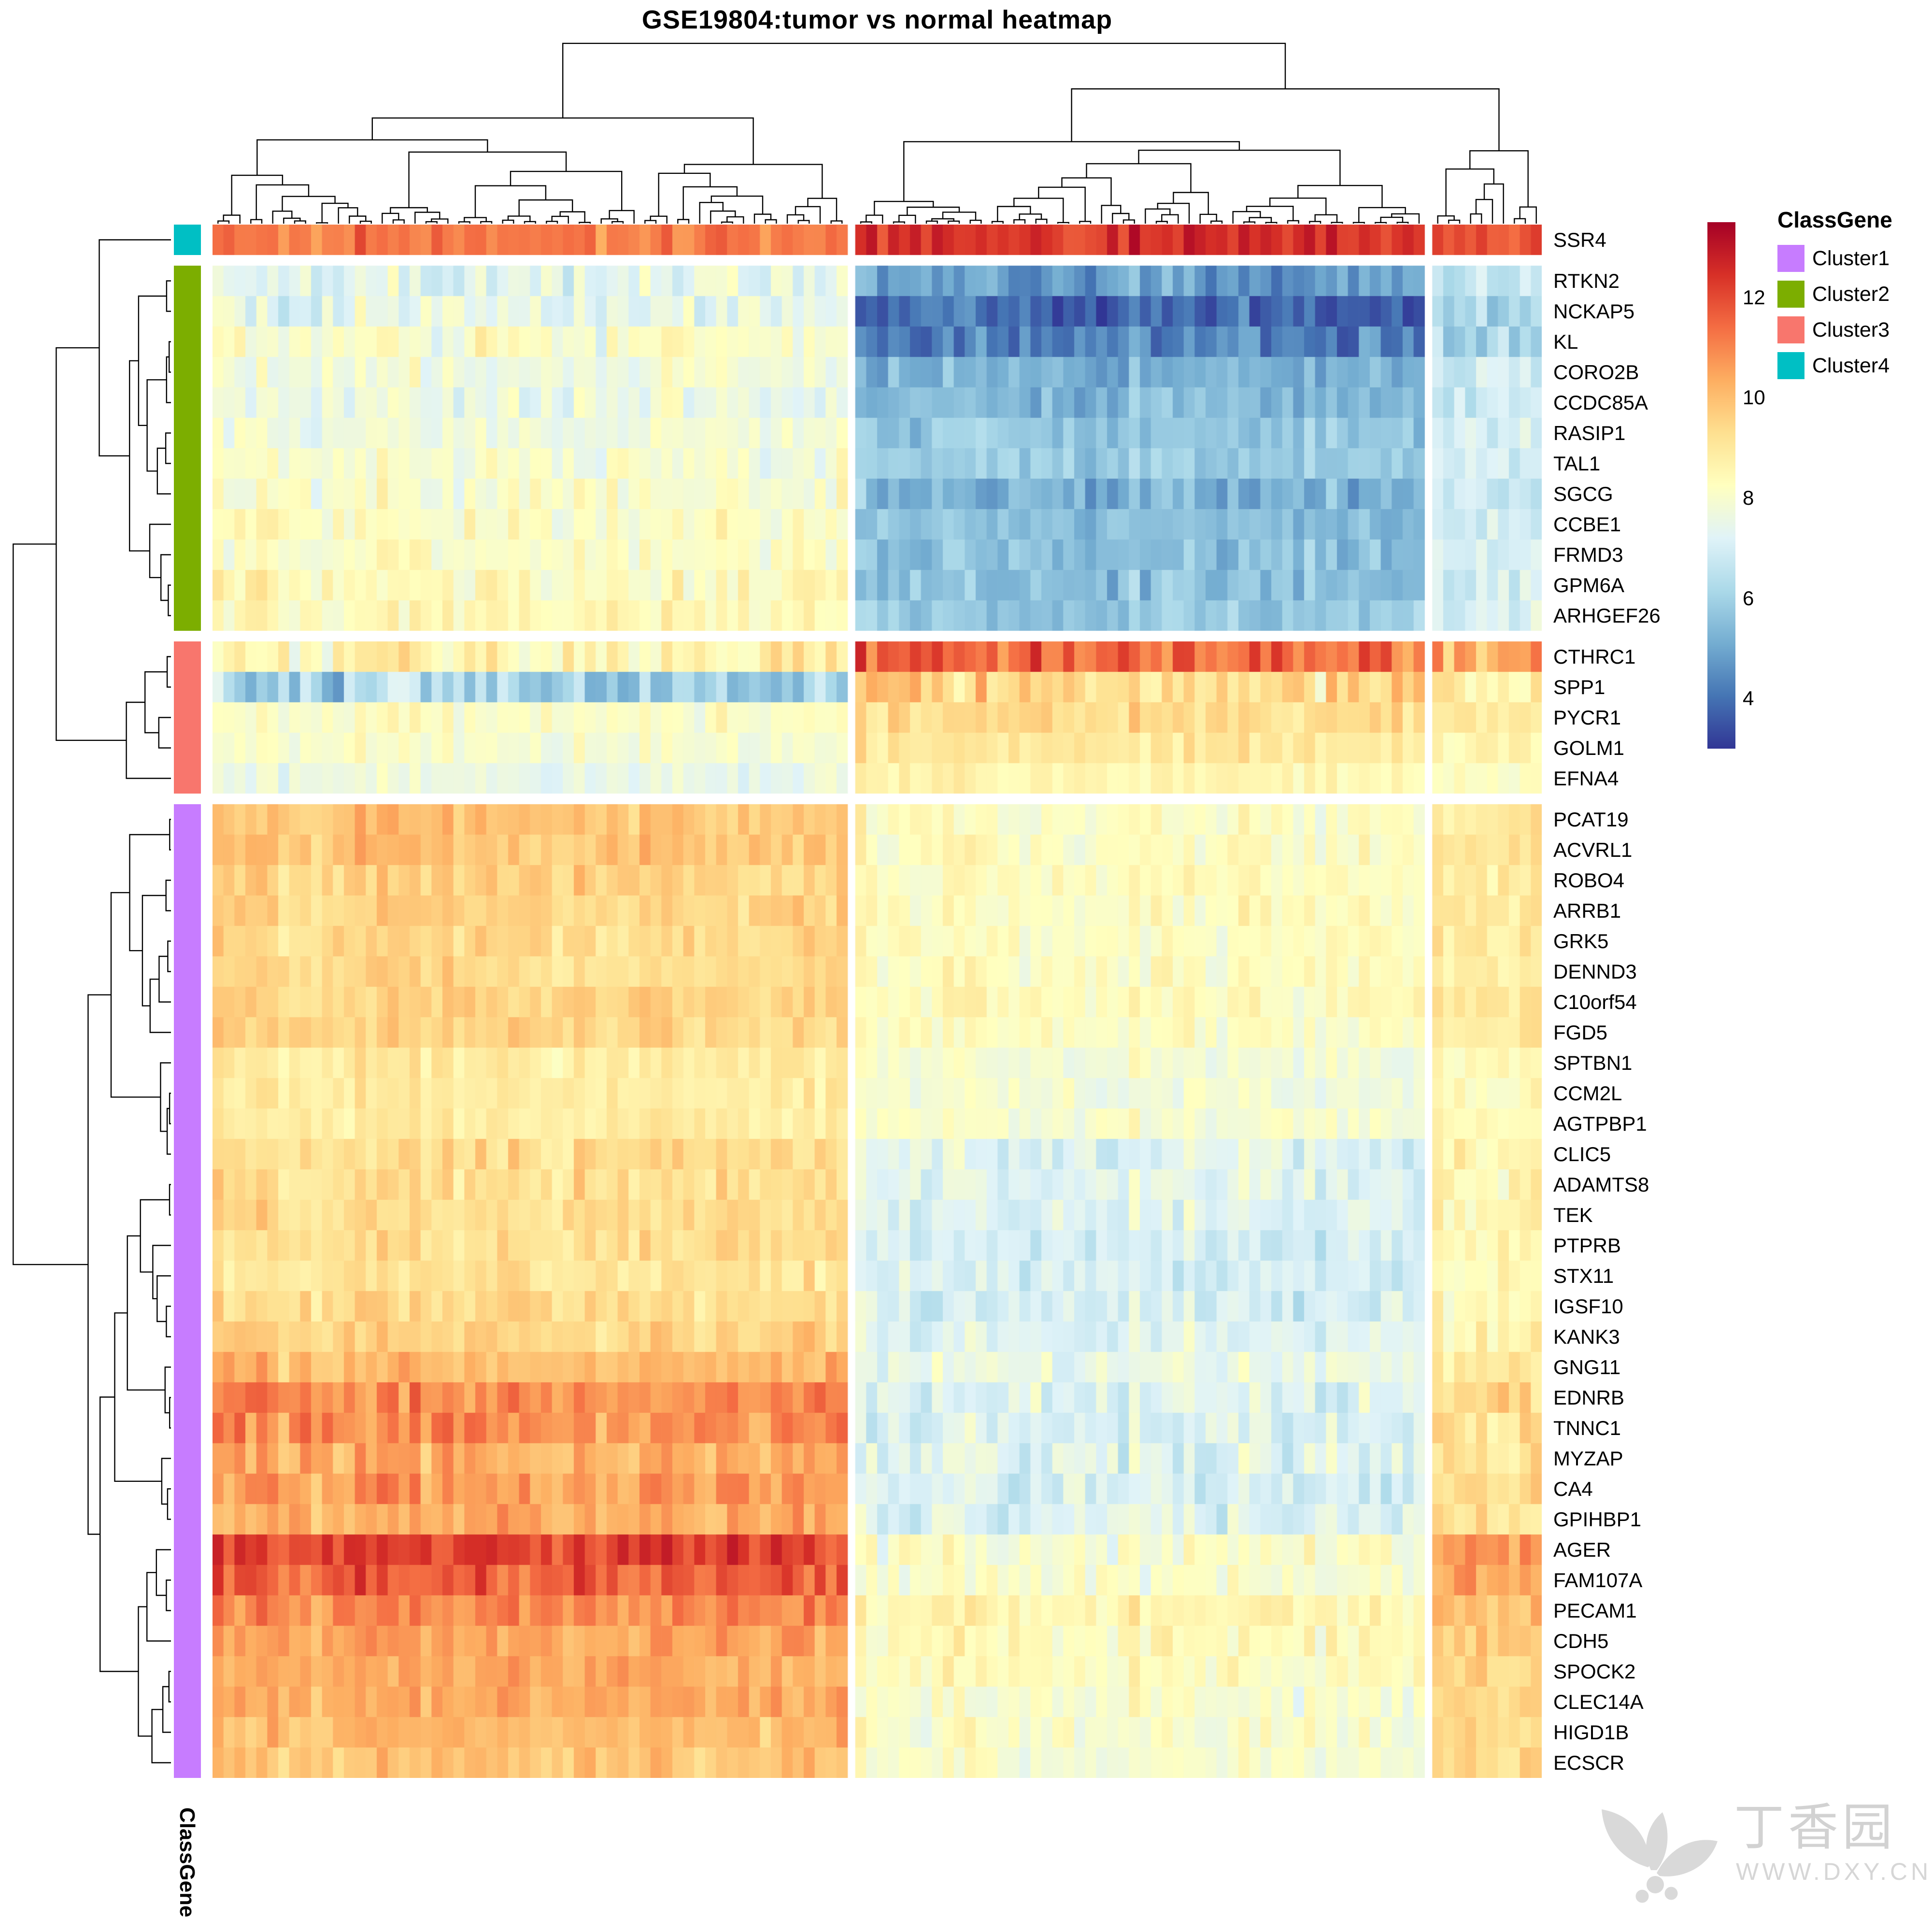 Image resolution: width=1932 pixels, height=1932 pixels. I want to click on gene-label: EFNA4, so click(1586, 778).